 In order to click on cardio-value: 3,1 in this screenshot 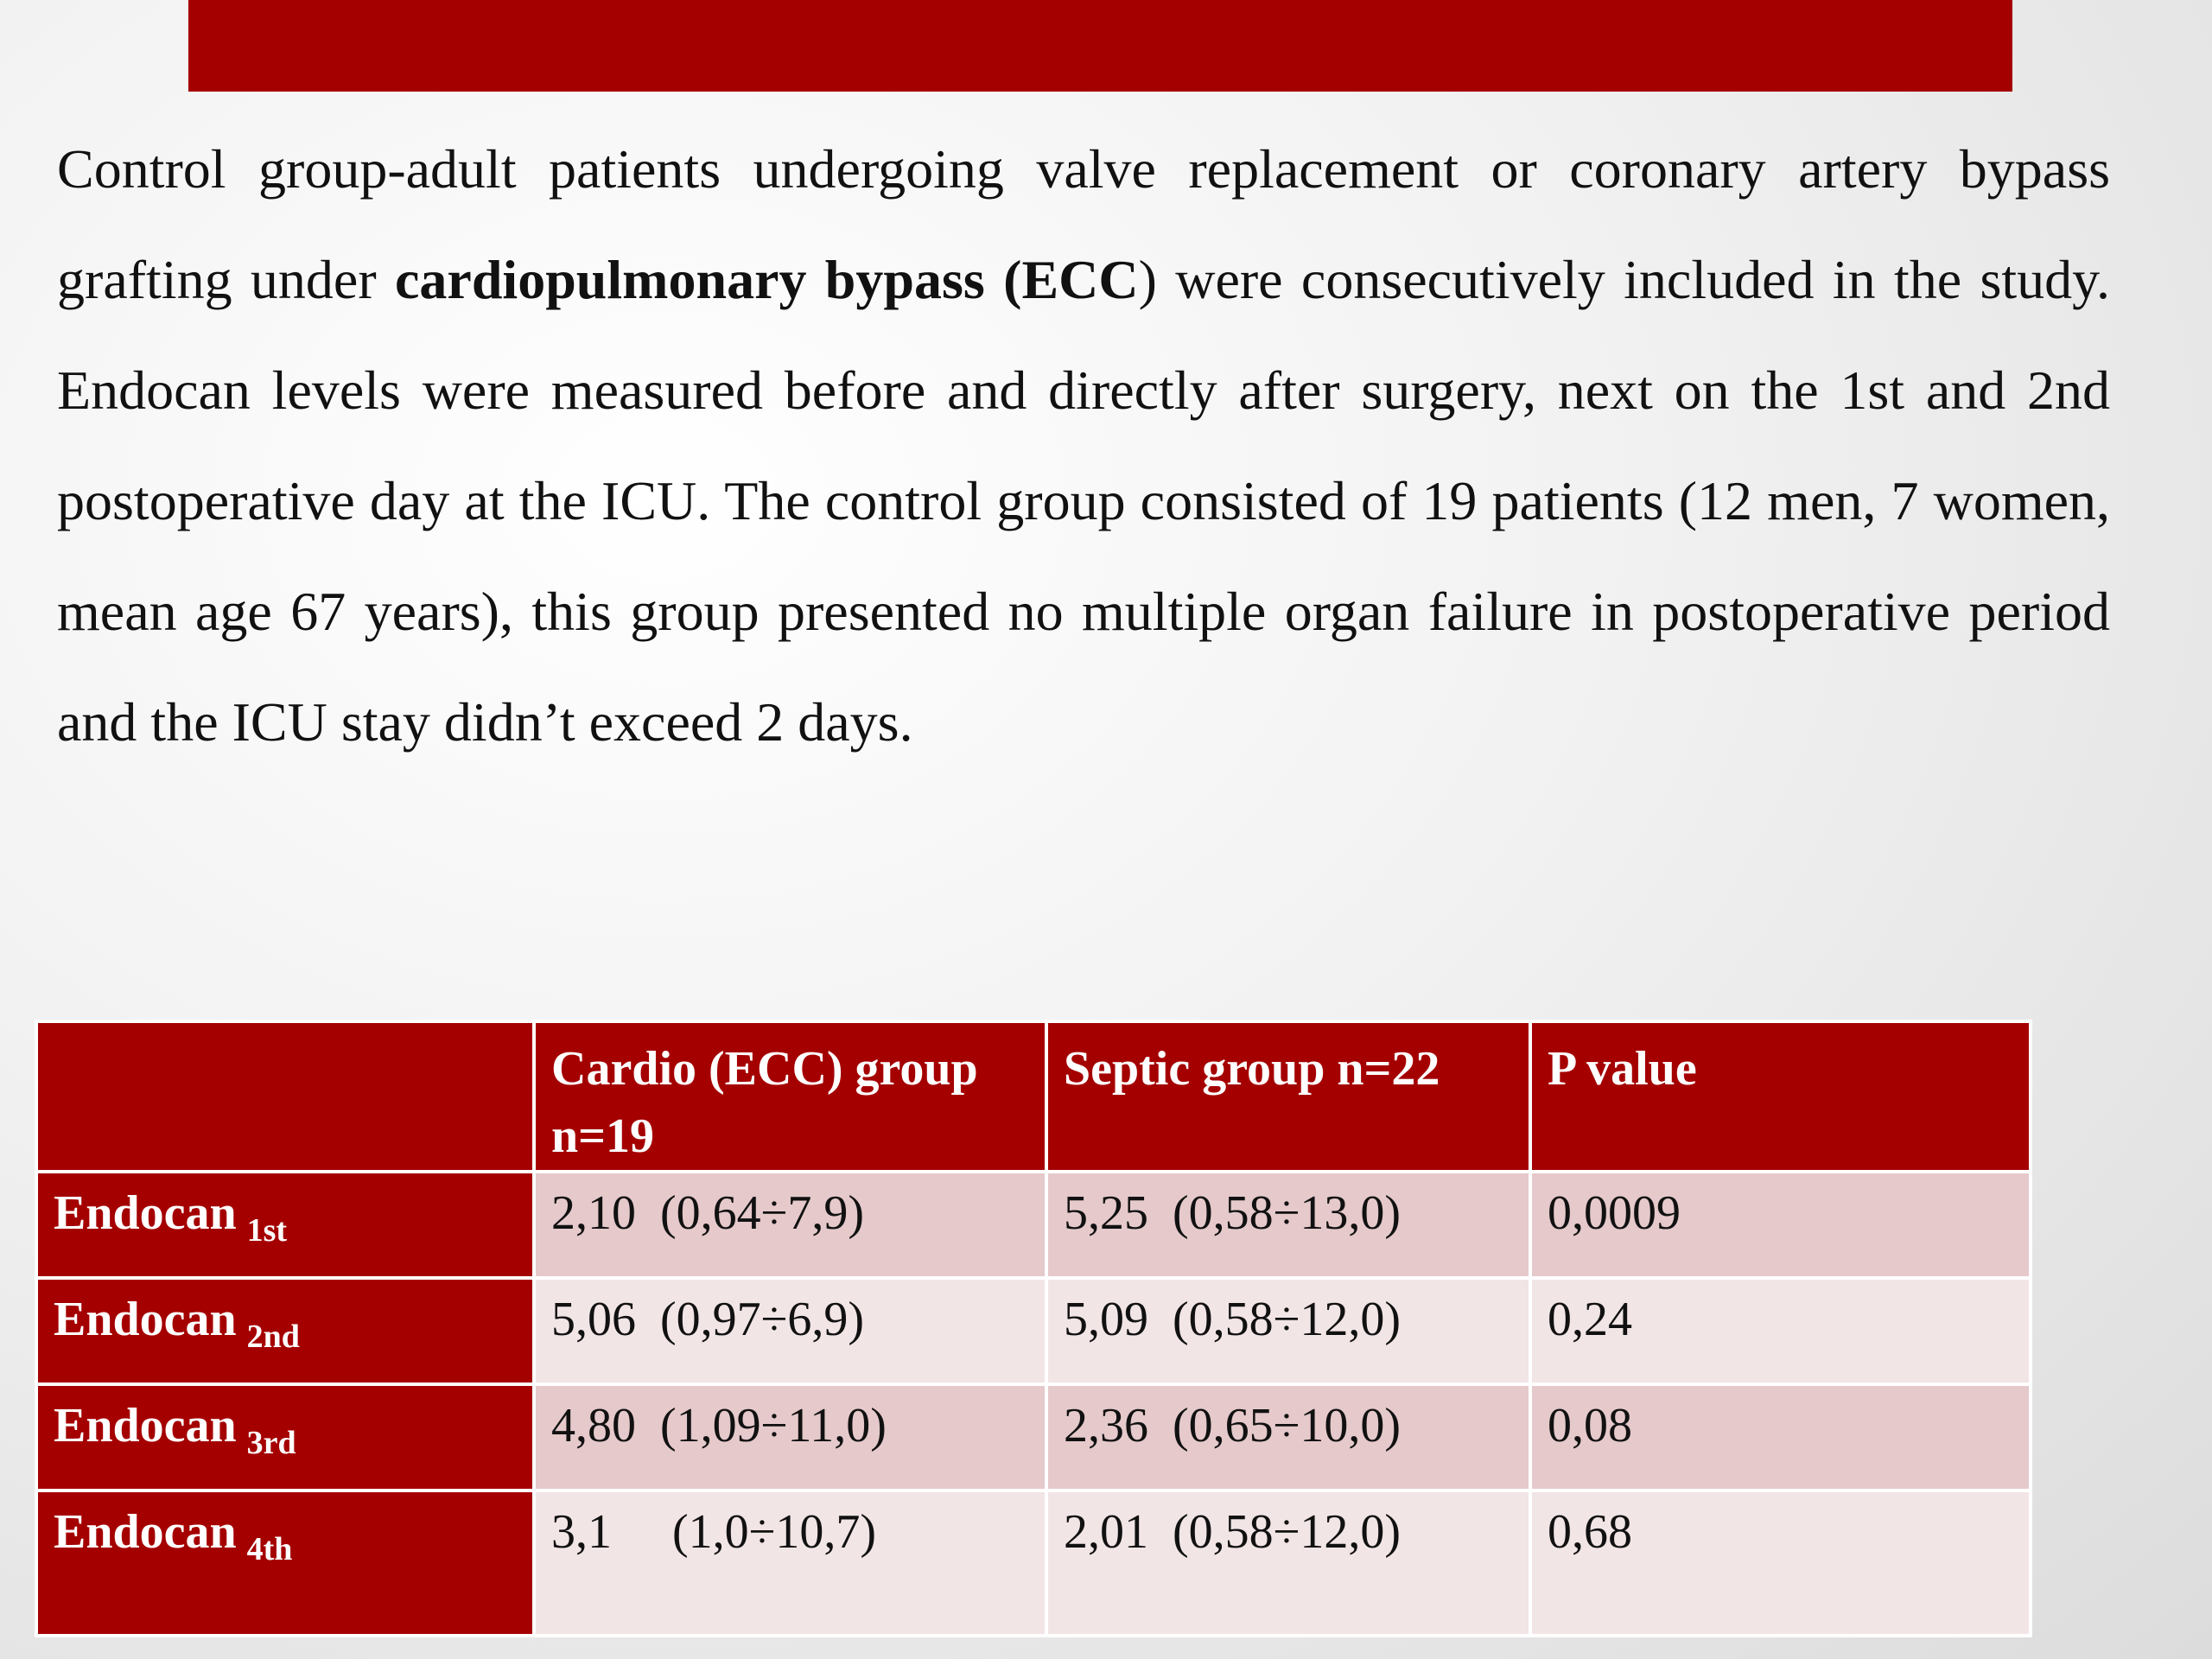, I will do `click(581, 1532)`.